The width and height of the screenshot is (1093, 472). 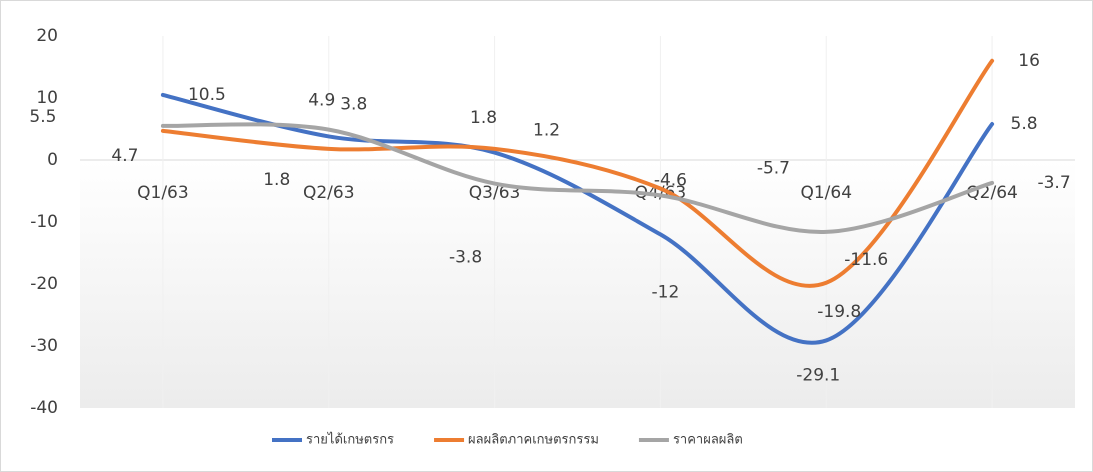 I want to click on y-tick-label: -30, so click(x=44, y=346).